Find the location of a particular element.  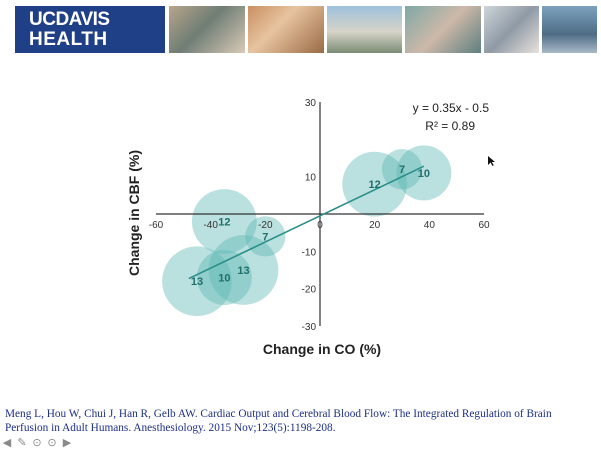

photo-staff-patient is located at coordinates (207, 29).